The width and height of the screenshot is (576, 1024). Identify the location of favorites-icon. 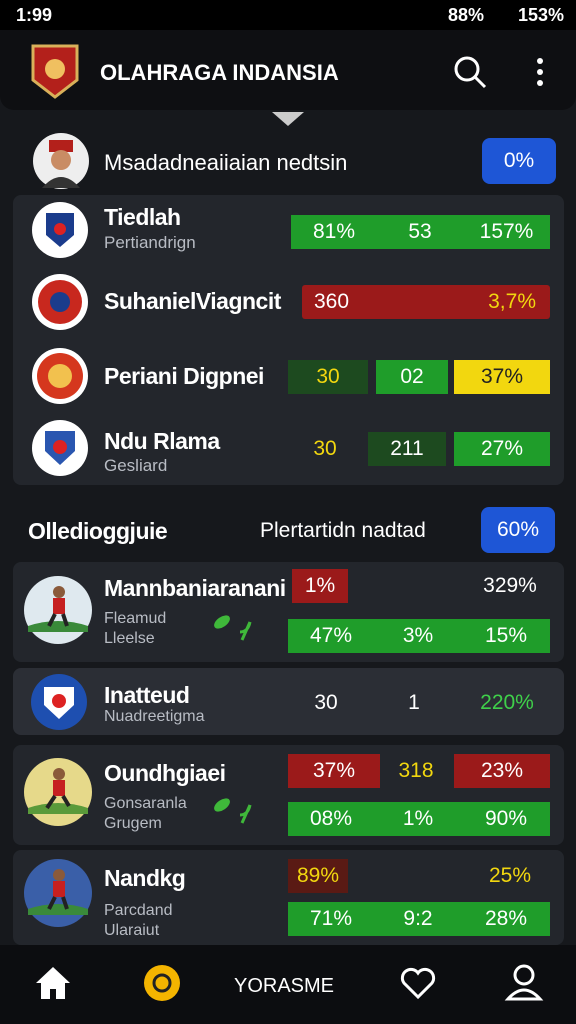
(418, 983).